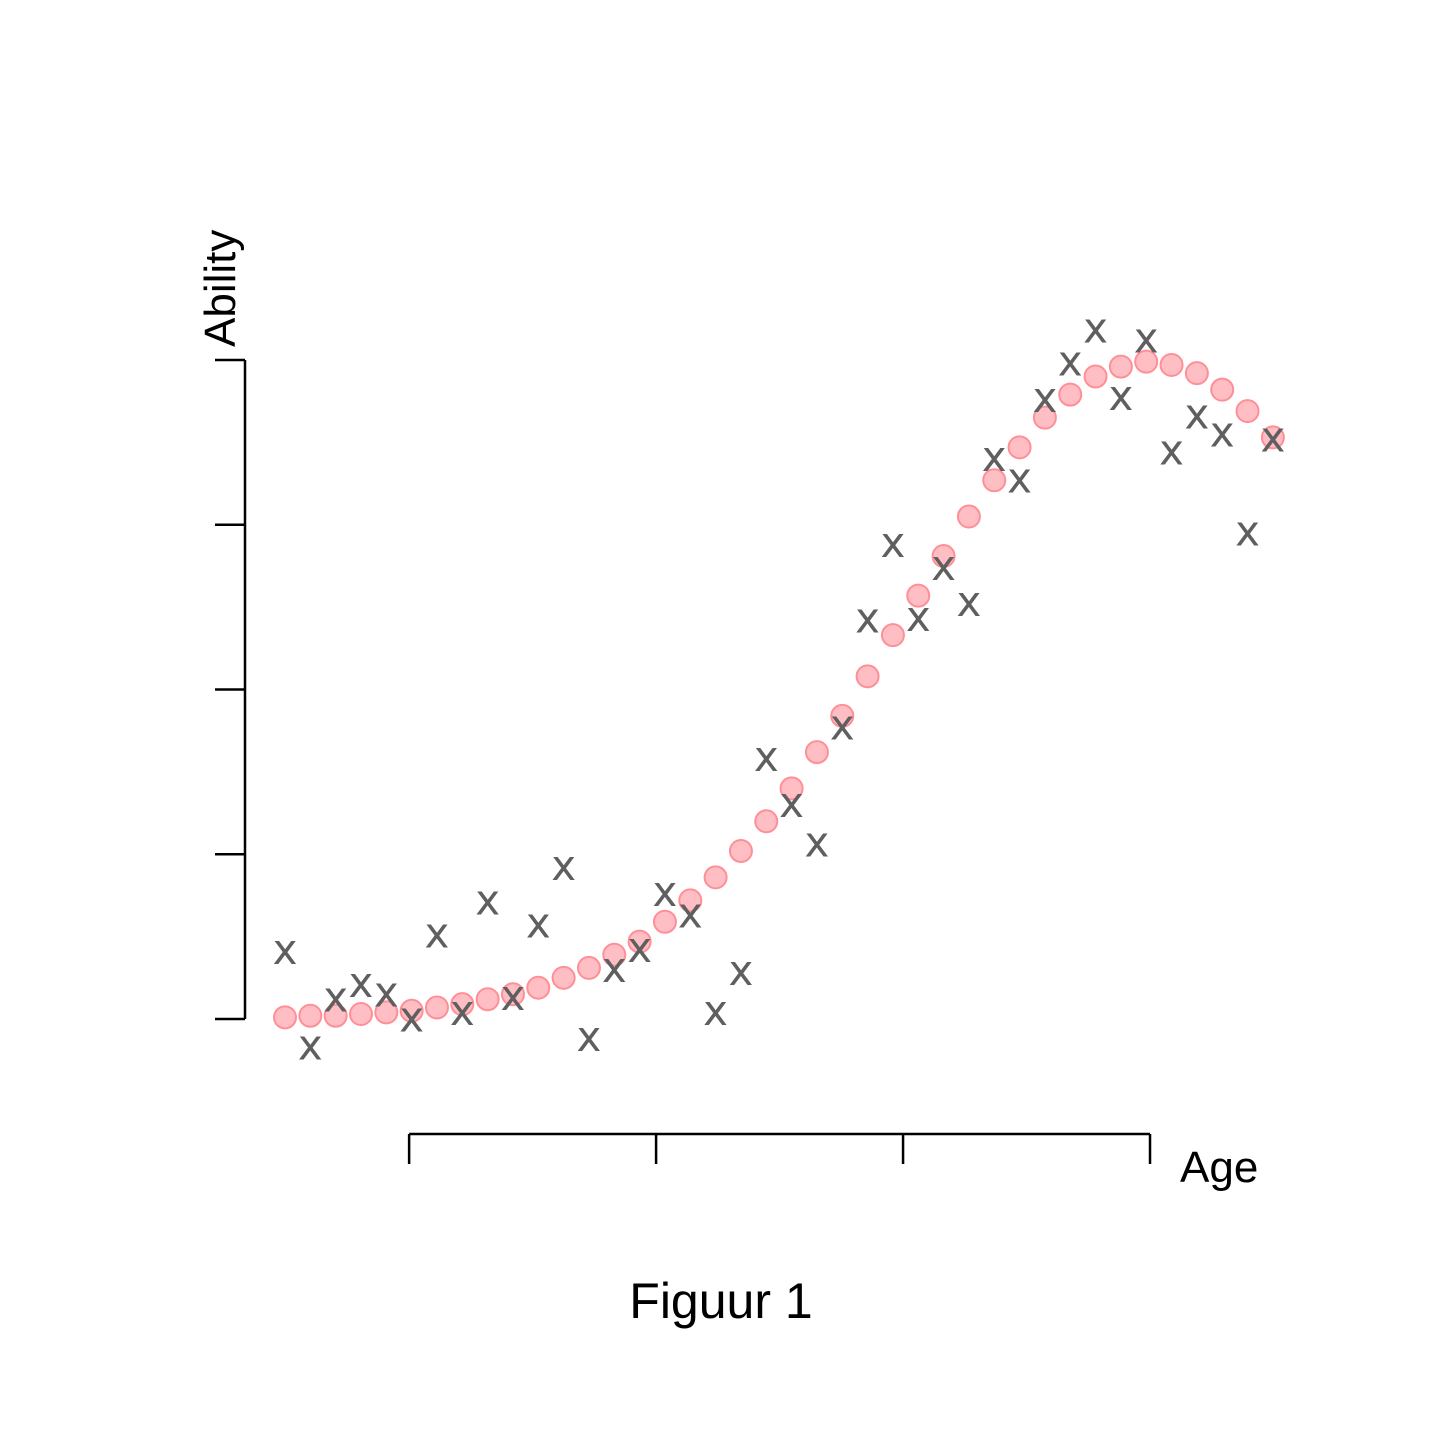 The image size is (1440, 1440). I want to click on y-axis, so click(231, 689).